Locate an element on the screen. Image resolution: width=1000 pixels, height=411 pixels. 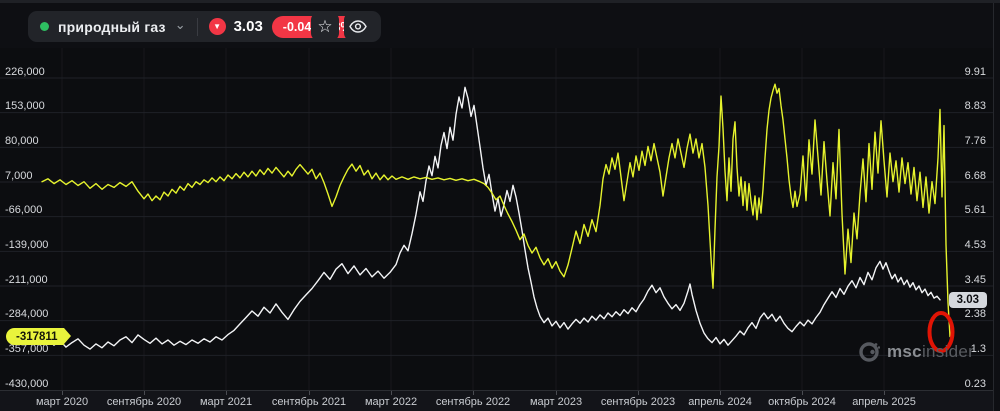
left-axis-label: -66,000 is located at coordinates (24, 210).